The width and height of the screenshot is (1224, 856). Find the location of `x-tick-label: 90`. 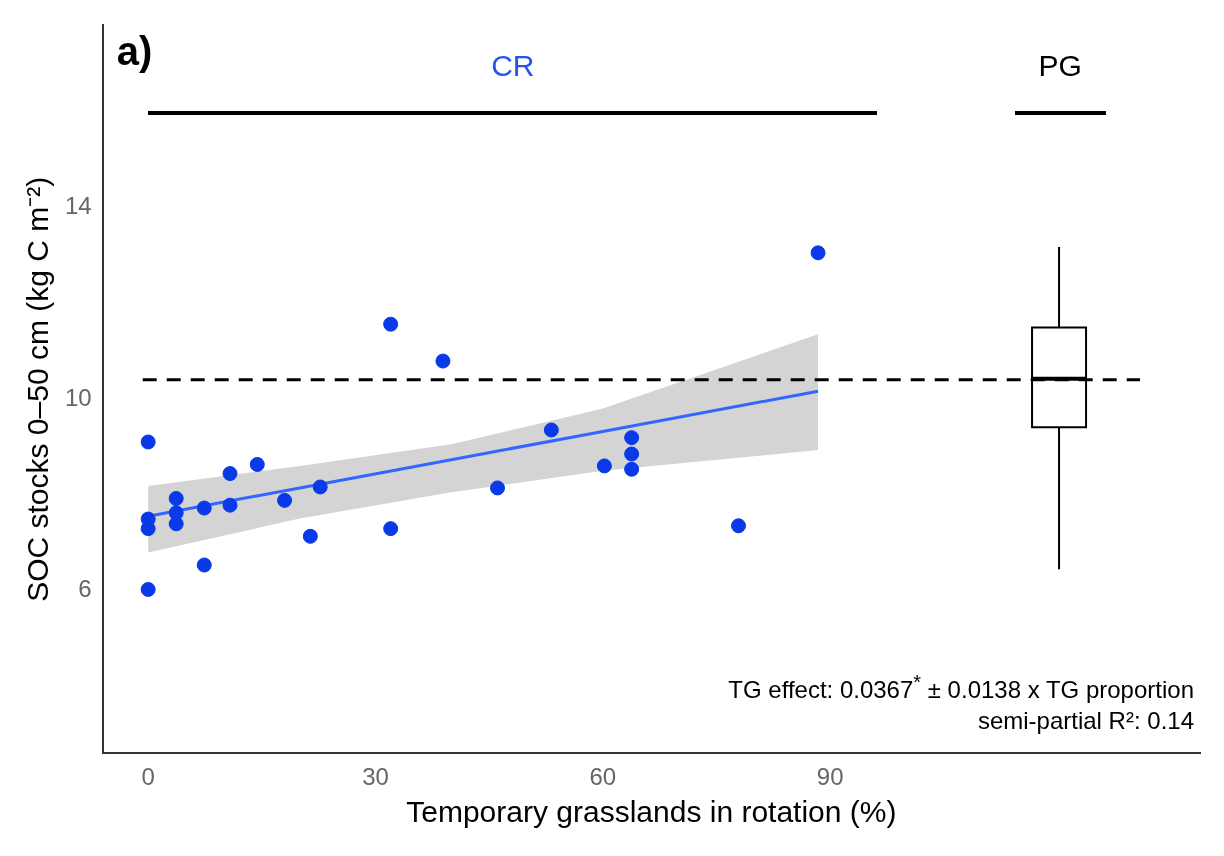

x-tick-label: 90 is located at coordinates (830, 777).